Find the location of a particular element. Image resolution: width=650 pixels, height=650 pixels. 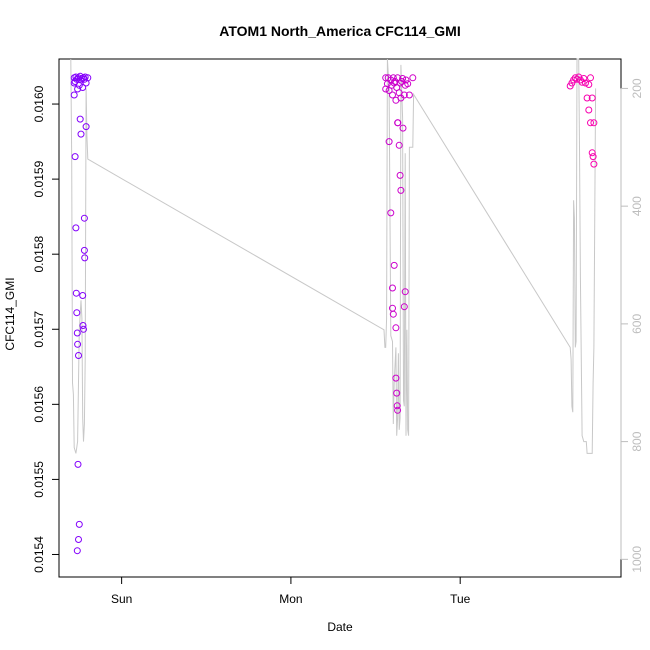

right-tick-label: 800 is located at coordinates (637, 441).